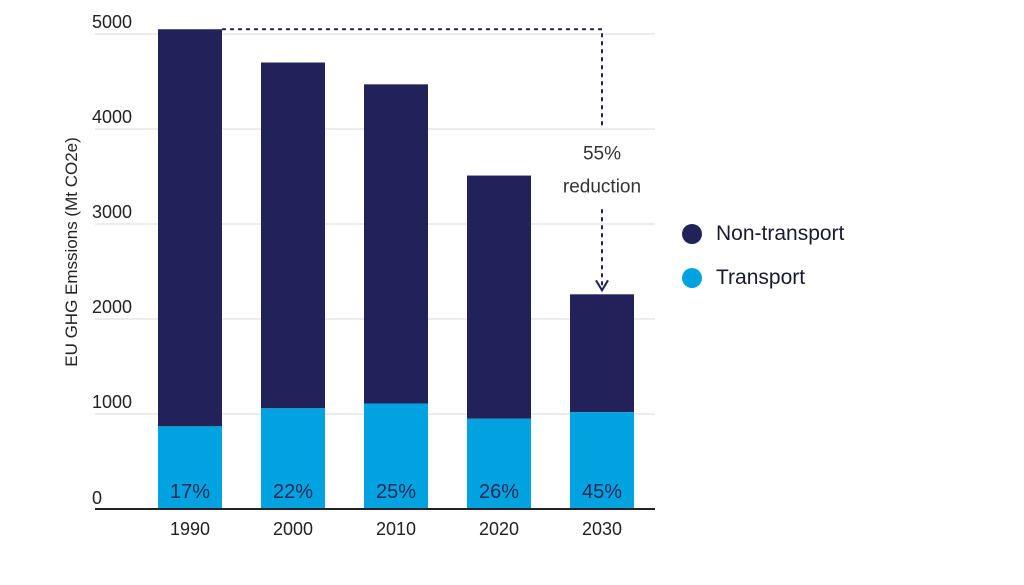  Describe the element at coordinates (190, 492) in the screenshot. I see `transport-share-label-1990: 17%` at that location.